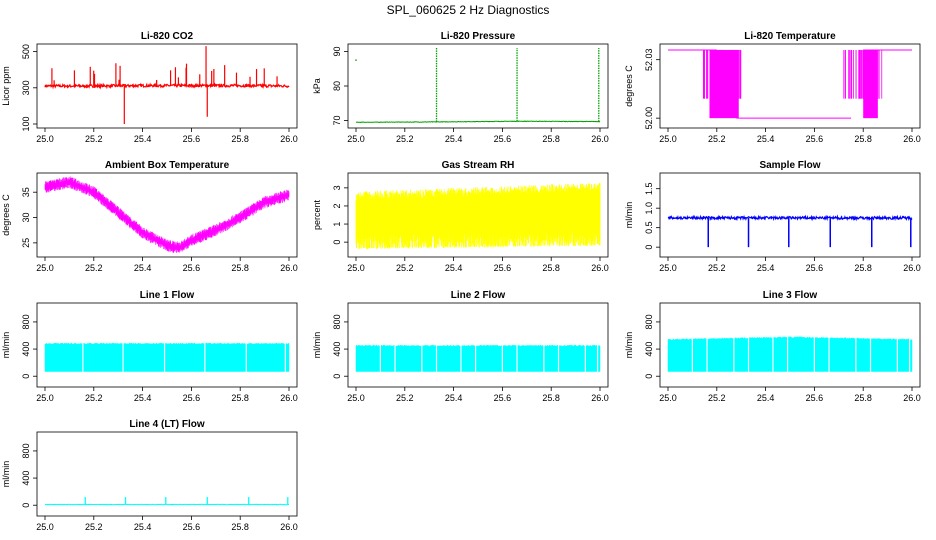 This screenshot has height=540, width=936. I want to click on chart-title: Li-820 CO2, so click(167, 36).